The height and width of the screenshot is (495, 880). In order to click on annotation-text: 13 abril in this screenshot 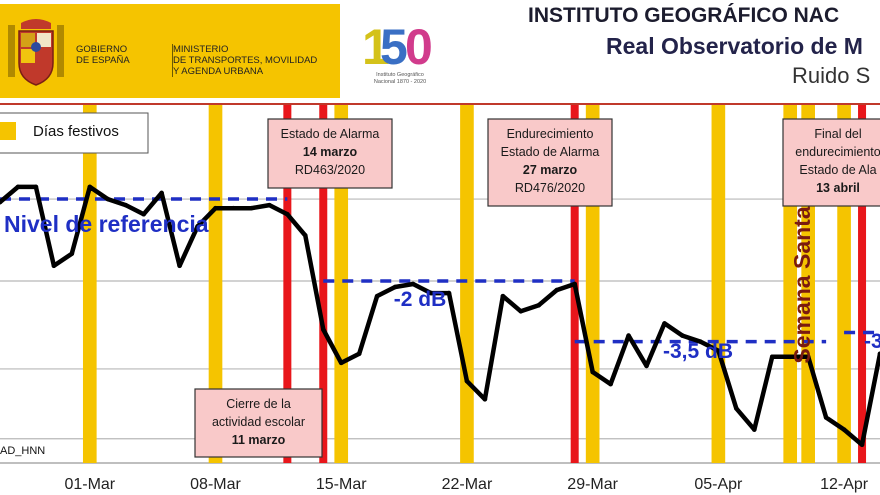, I will do `click(838, 188)`.